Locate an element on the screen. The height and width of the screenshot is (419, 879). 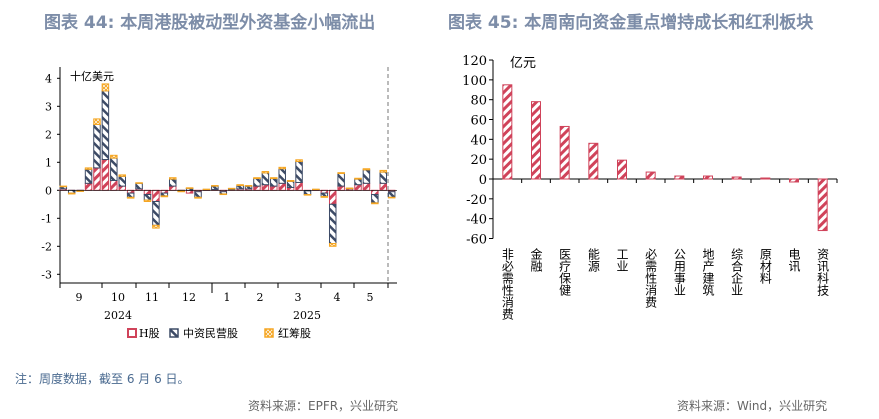
left-source: 资料来源：EPFR，兴业研究 is located at coordinates (323, 406).